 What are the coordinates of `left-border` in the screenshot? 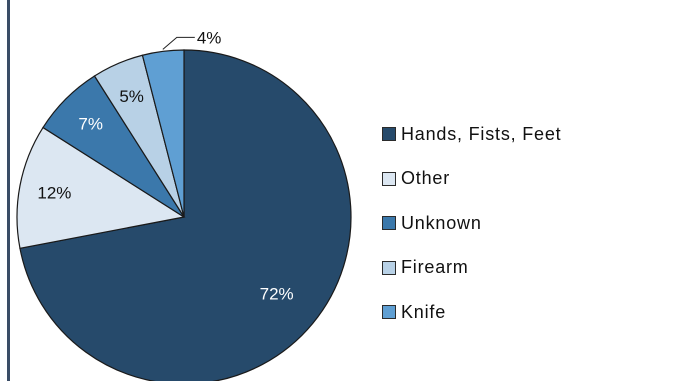 It's located at (8, 190).